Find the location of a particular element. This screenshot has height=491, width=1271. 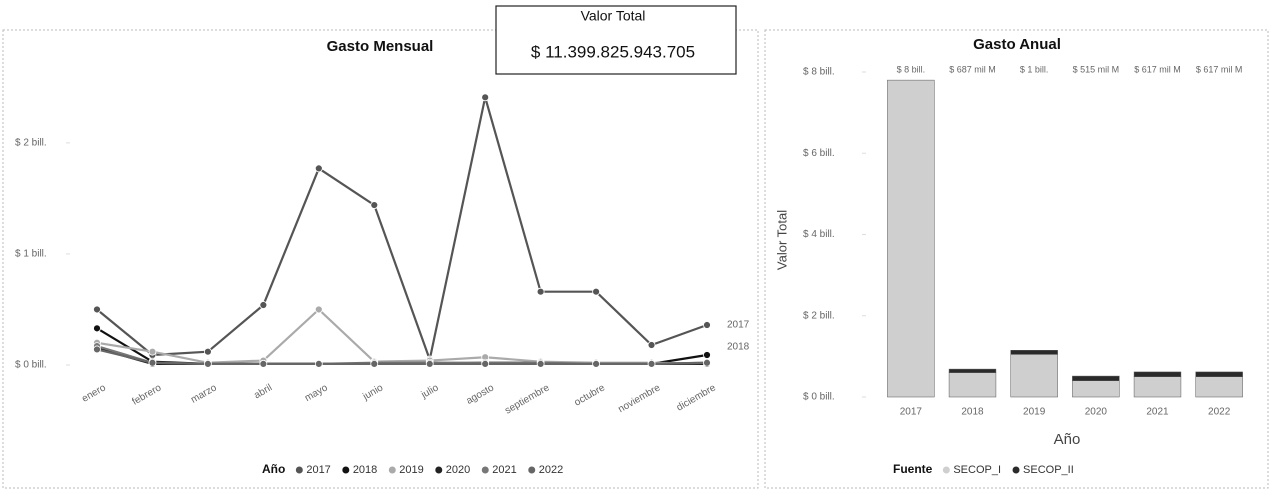

legend-label: SECOP_I is located at coordinates (977, 470).